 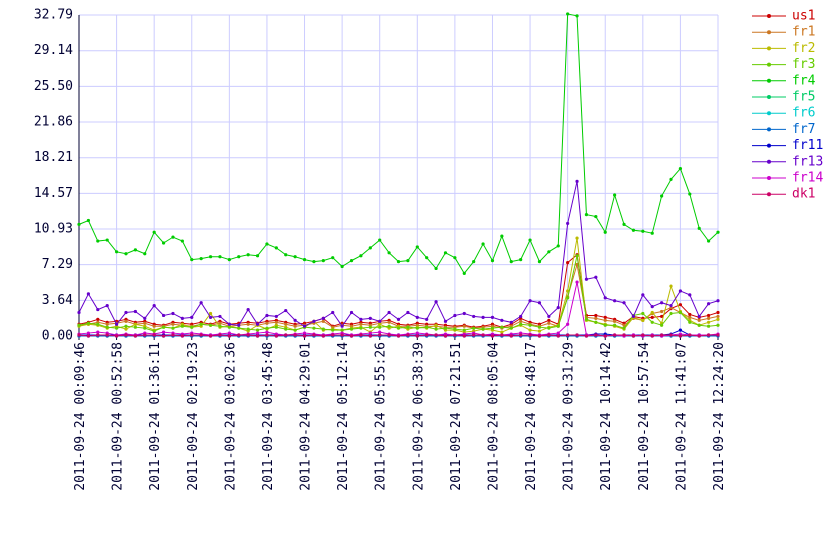 What do you see at coordinates (807, 145) in the screenshot?
I see `legend-label: fr11` at bounding box center [807, 145].